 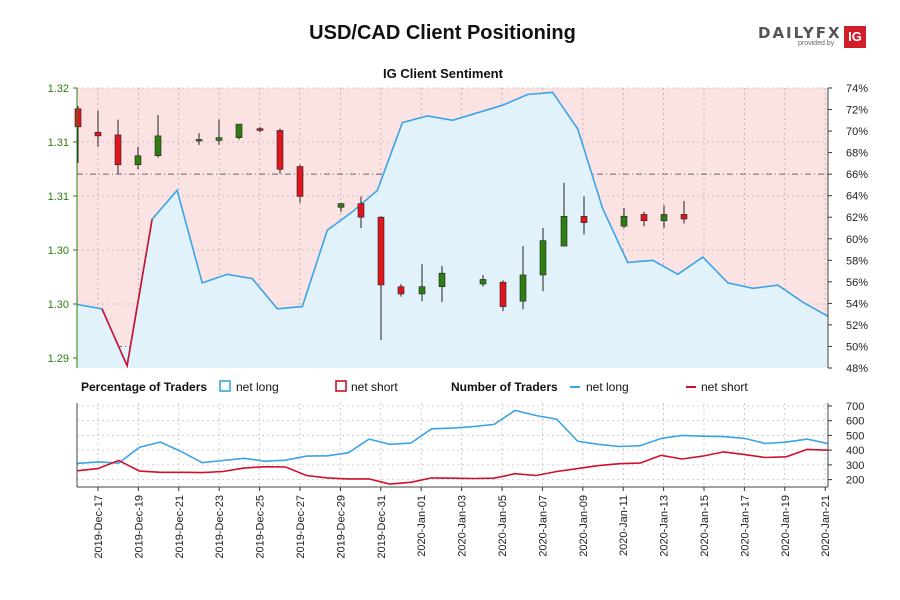 I want to click on page-title: USD/CAD Client Positioning, so click(x=442, y=33).